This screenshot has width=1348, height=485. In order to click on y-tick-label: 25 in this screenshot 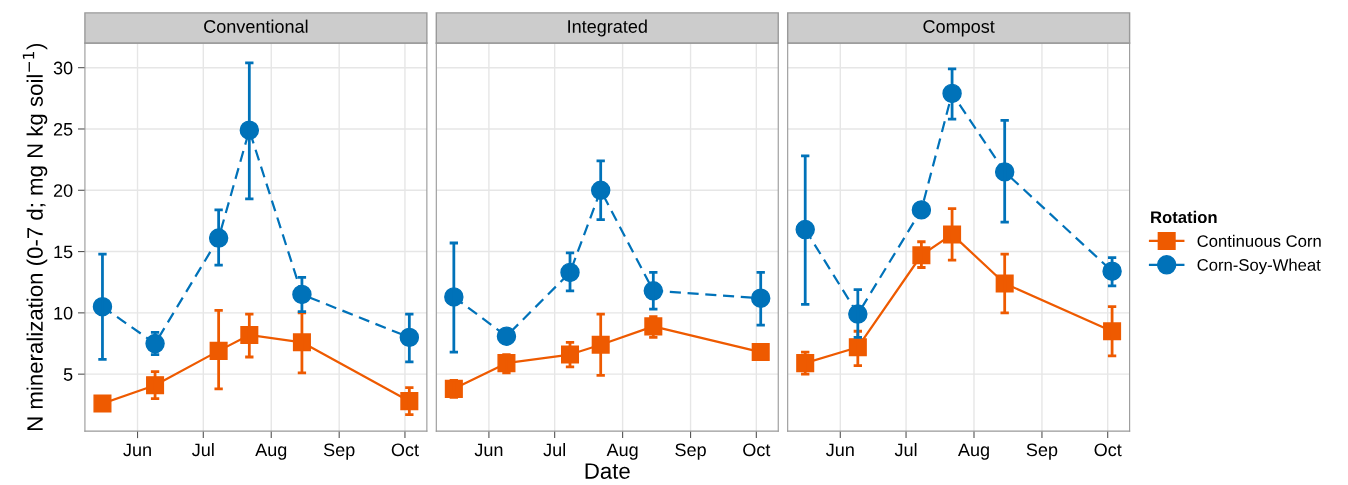, I will do `click(63, 129)`.